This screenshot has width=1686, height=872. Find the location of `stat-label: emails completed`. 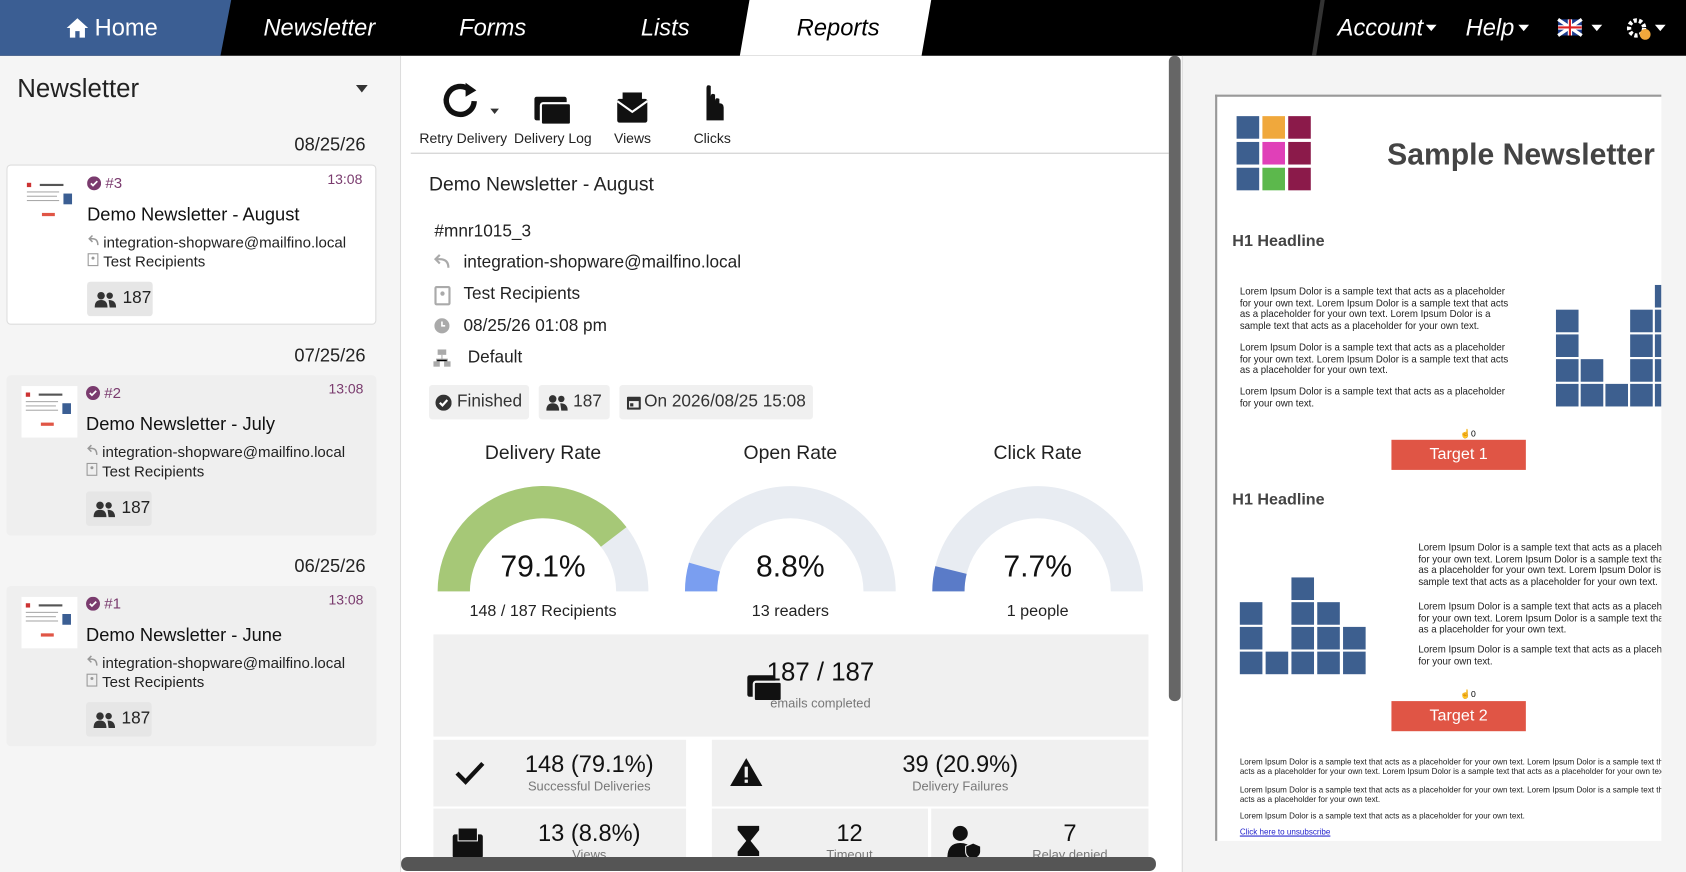

stat-label: emails completed is located at coordinates (820, 703).